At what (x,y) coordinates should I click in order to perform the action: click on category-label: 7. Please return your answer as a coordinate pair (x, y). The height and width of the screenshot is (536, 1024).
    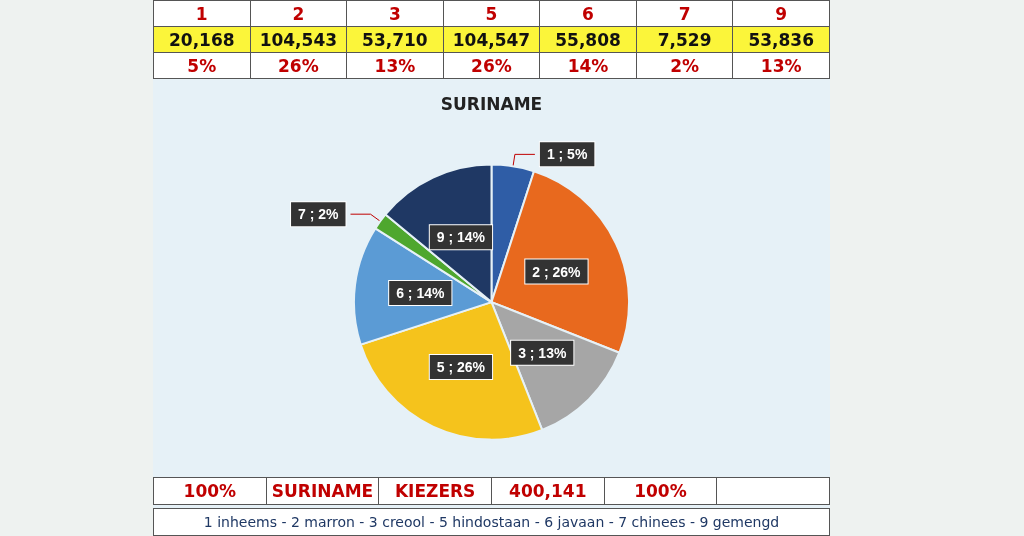
    Looking at the image, I should click on (684, 13).